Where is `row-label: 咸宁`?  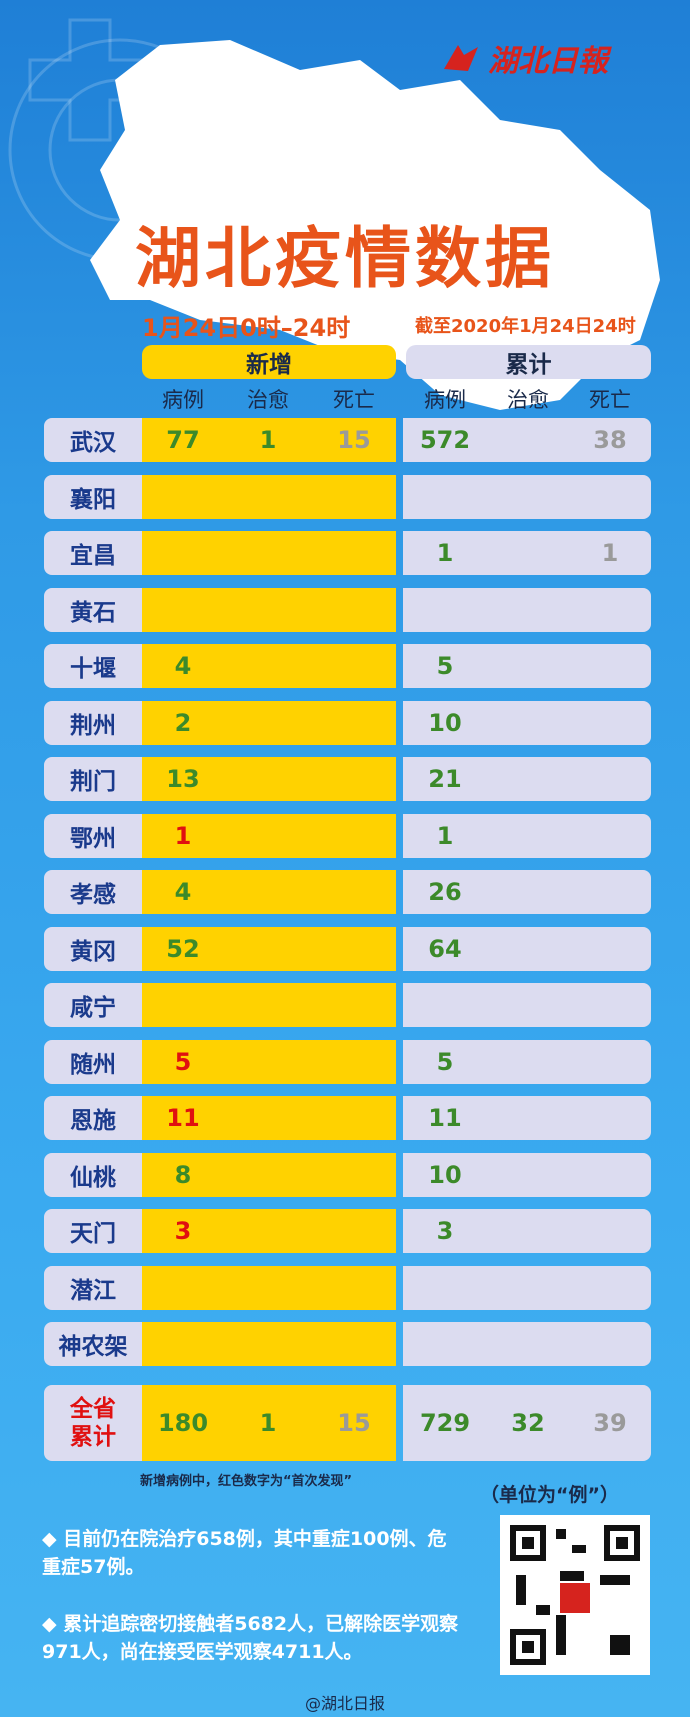
row-label: 咸宁 is located at coordinates (93, 1005).